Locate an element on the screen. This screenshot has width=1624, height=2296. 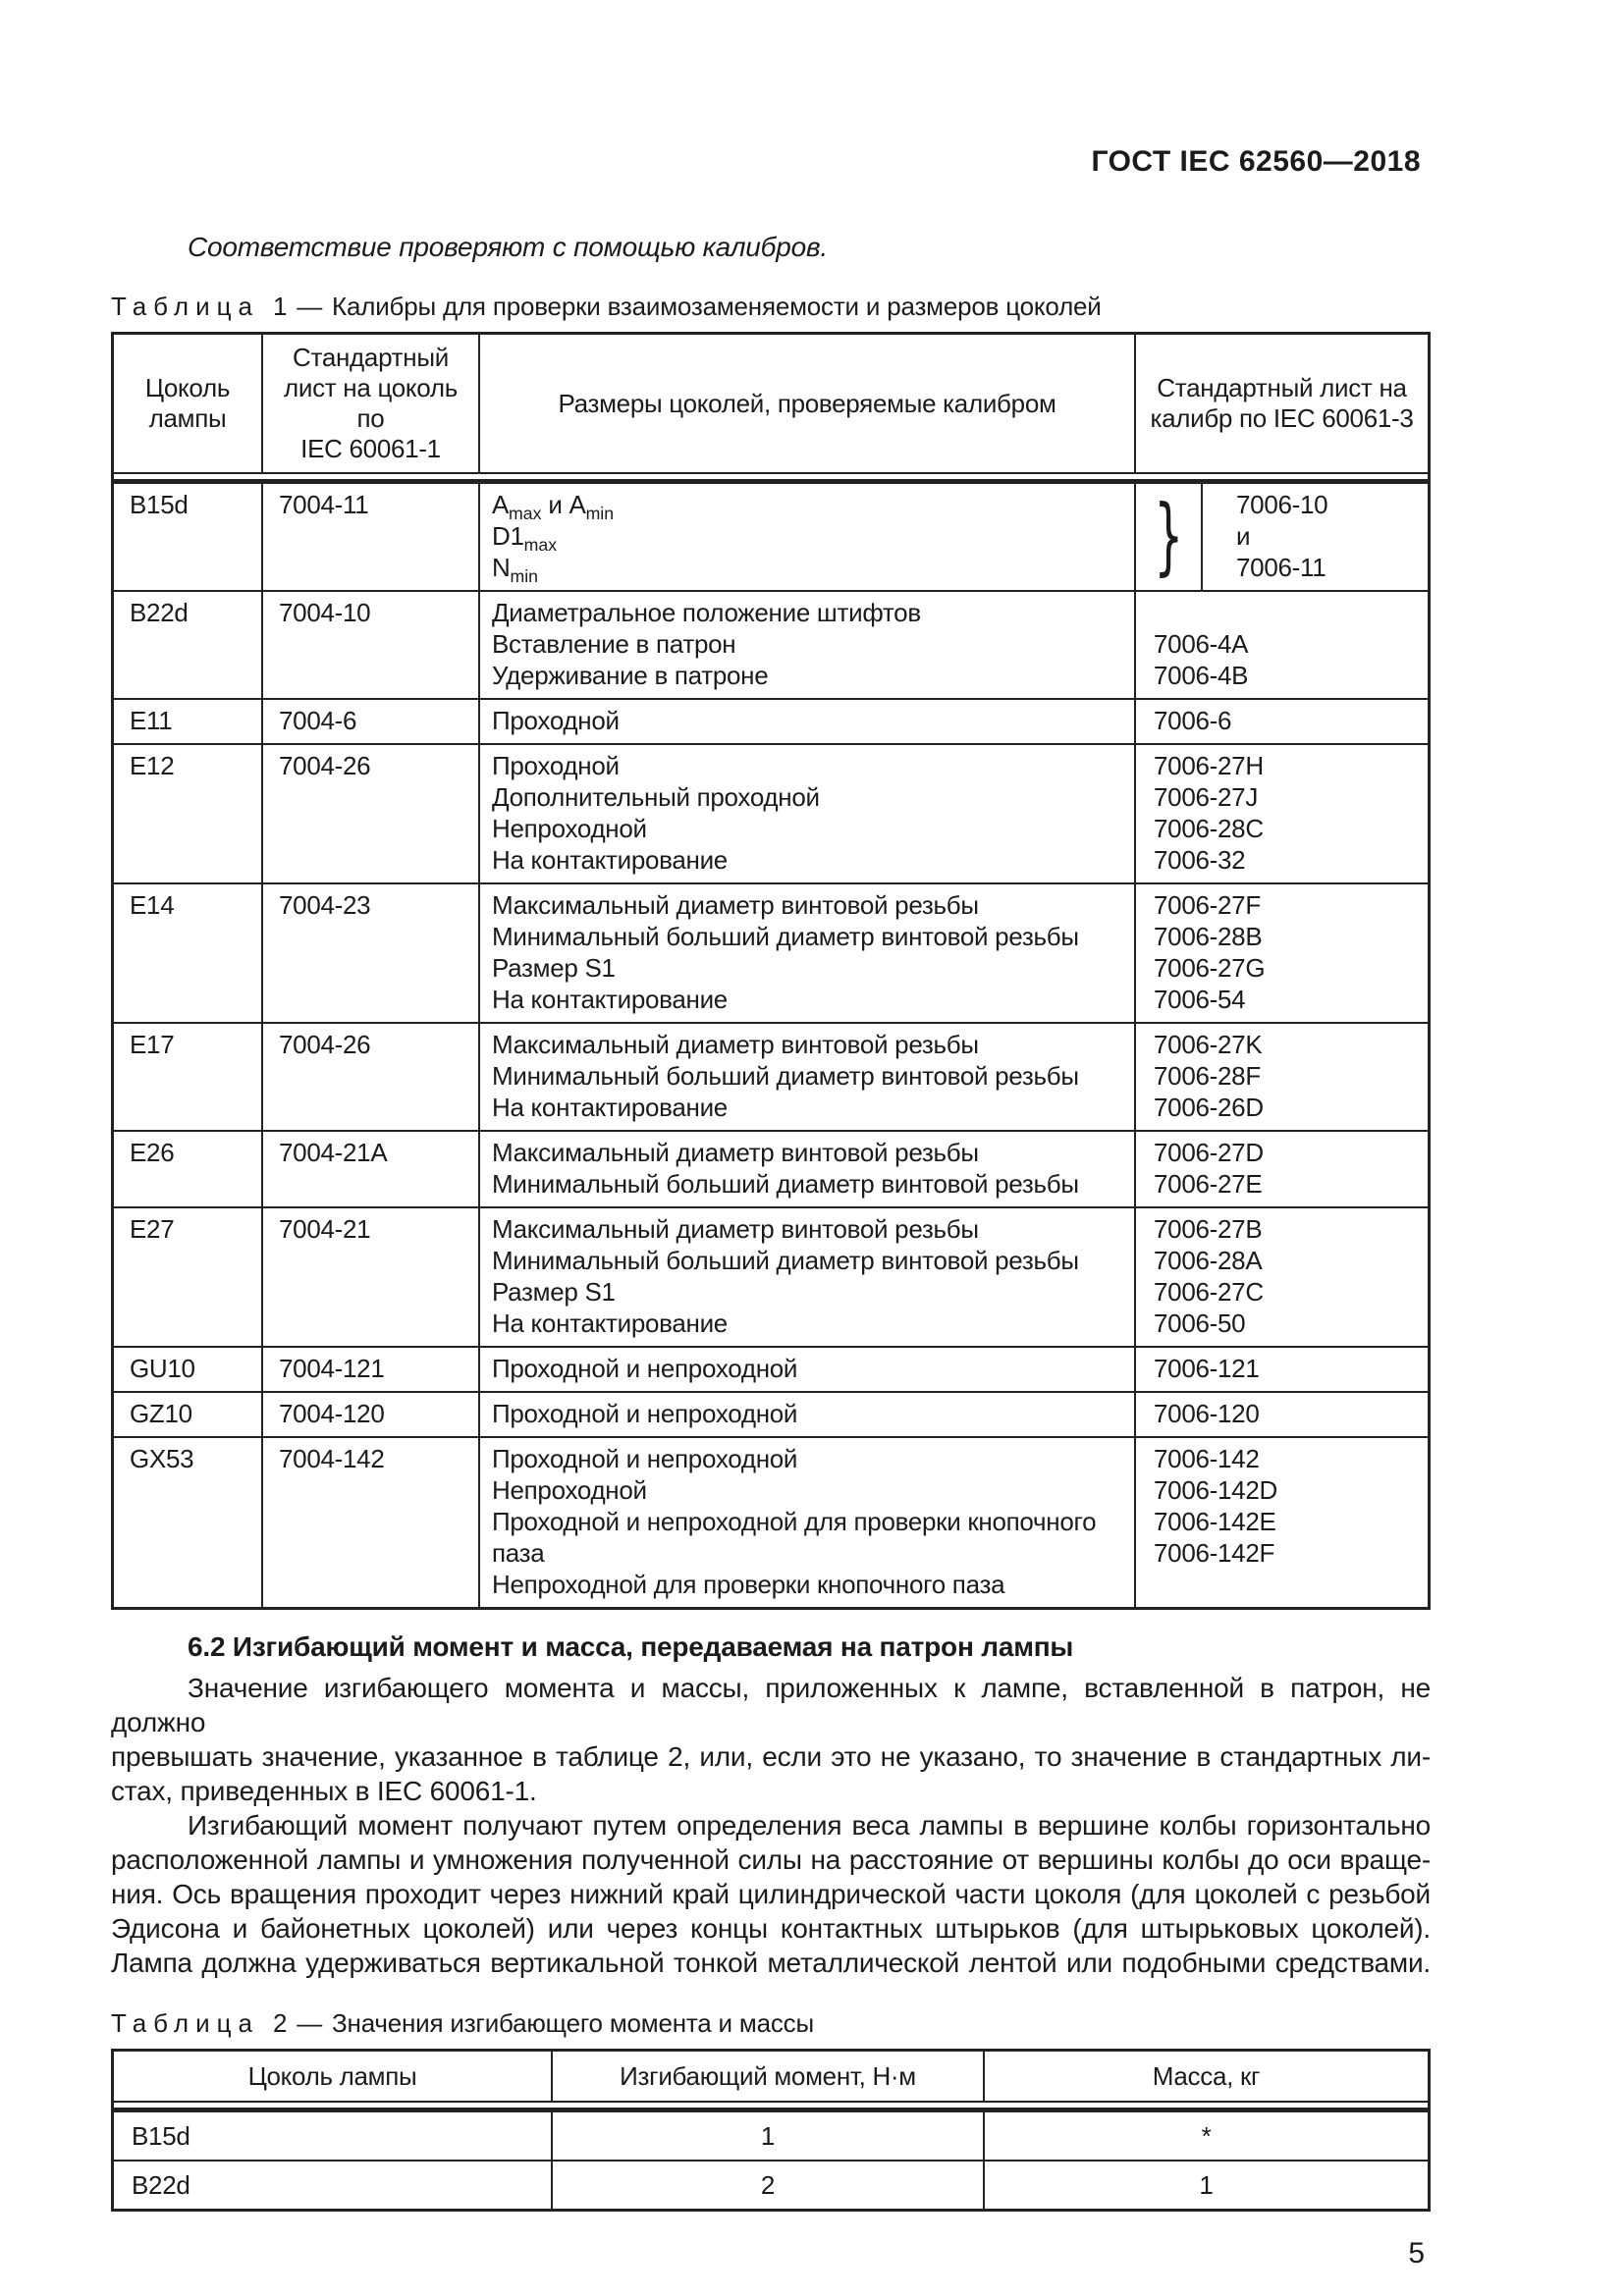
gauge-line: 7006-50 is located at coordinates (1200, 1323).